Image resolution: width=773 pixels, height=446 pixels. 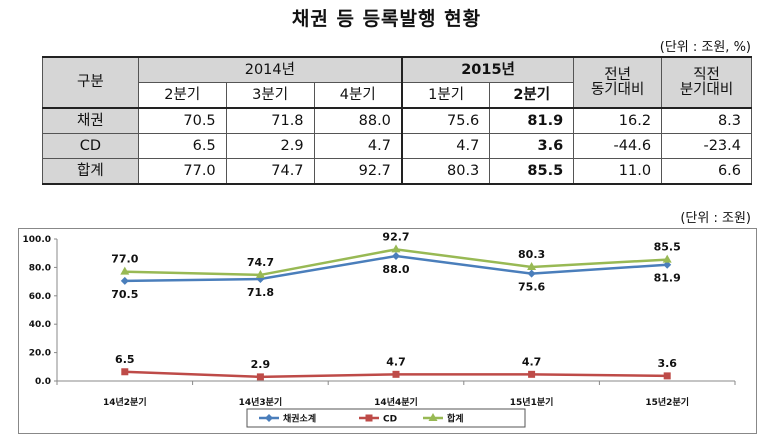 What do you see at coordinates (261, 364) in the screenshot?
I see `data-label: 2.9` at bounding box center [261, 364].